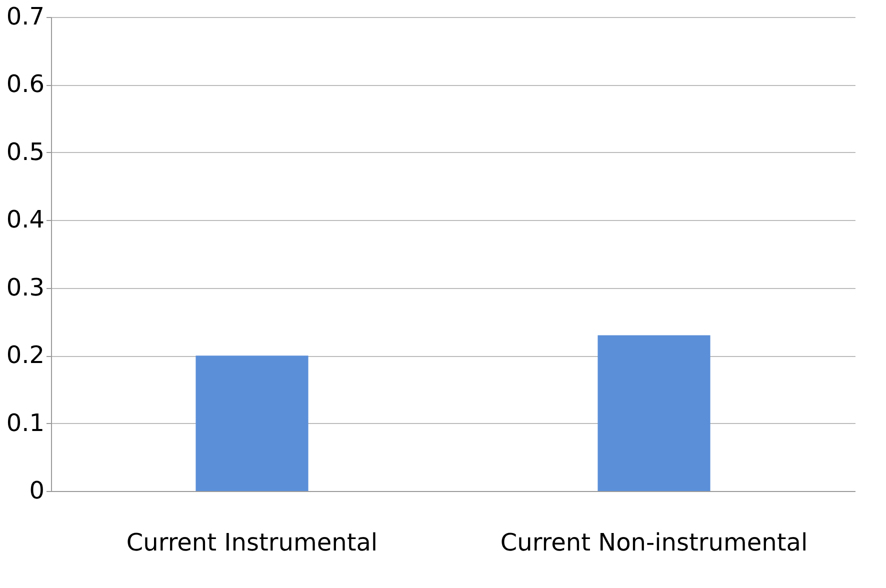 The image size is (886, 588). I want to click on y-tick-label: 0.3, so click(25, 287).